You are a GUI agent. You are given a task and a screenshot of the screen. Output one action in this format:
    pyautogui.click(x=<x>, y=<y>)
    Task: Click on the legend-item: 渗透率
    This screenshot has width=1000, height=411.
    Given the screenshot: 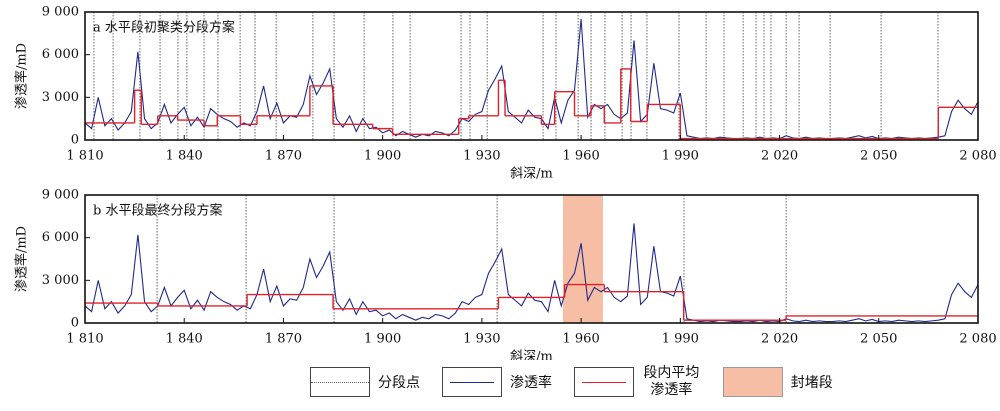 What is the action you would take?
    pyautogui.click(x=497, y=382)
    